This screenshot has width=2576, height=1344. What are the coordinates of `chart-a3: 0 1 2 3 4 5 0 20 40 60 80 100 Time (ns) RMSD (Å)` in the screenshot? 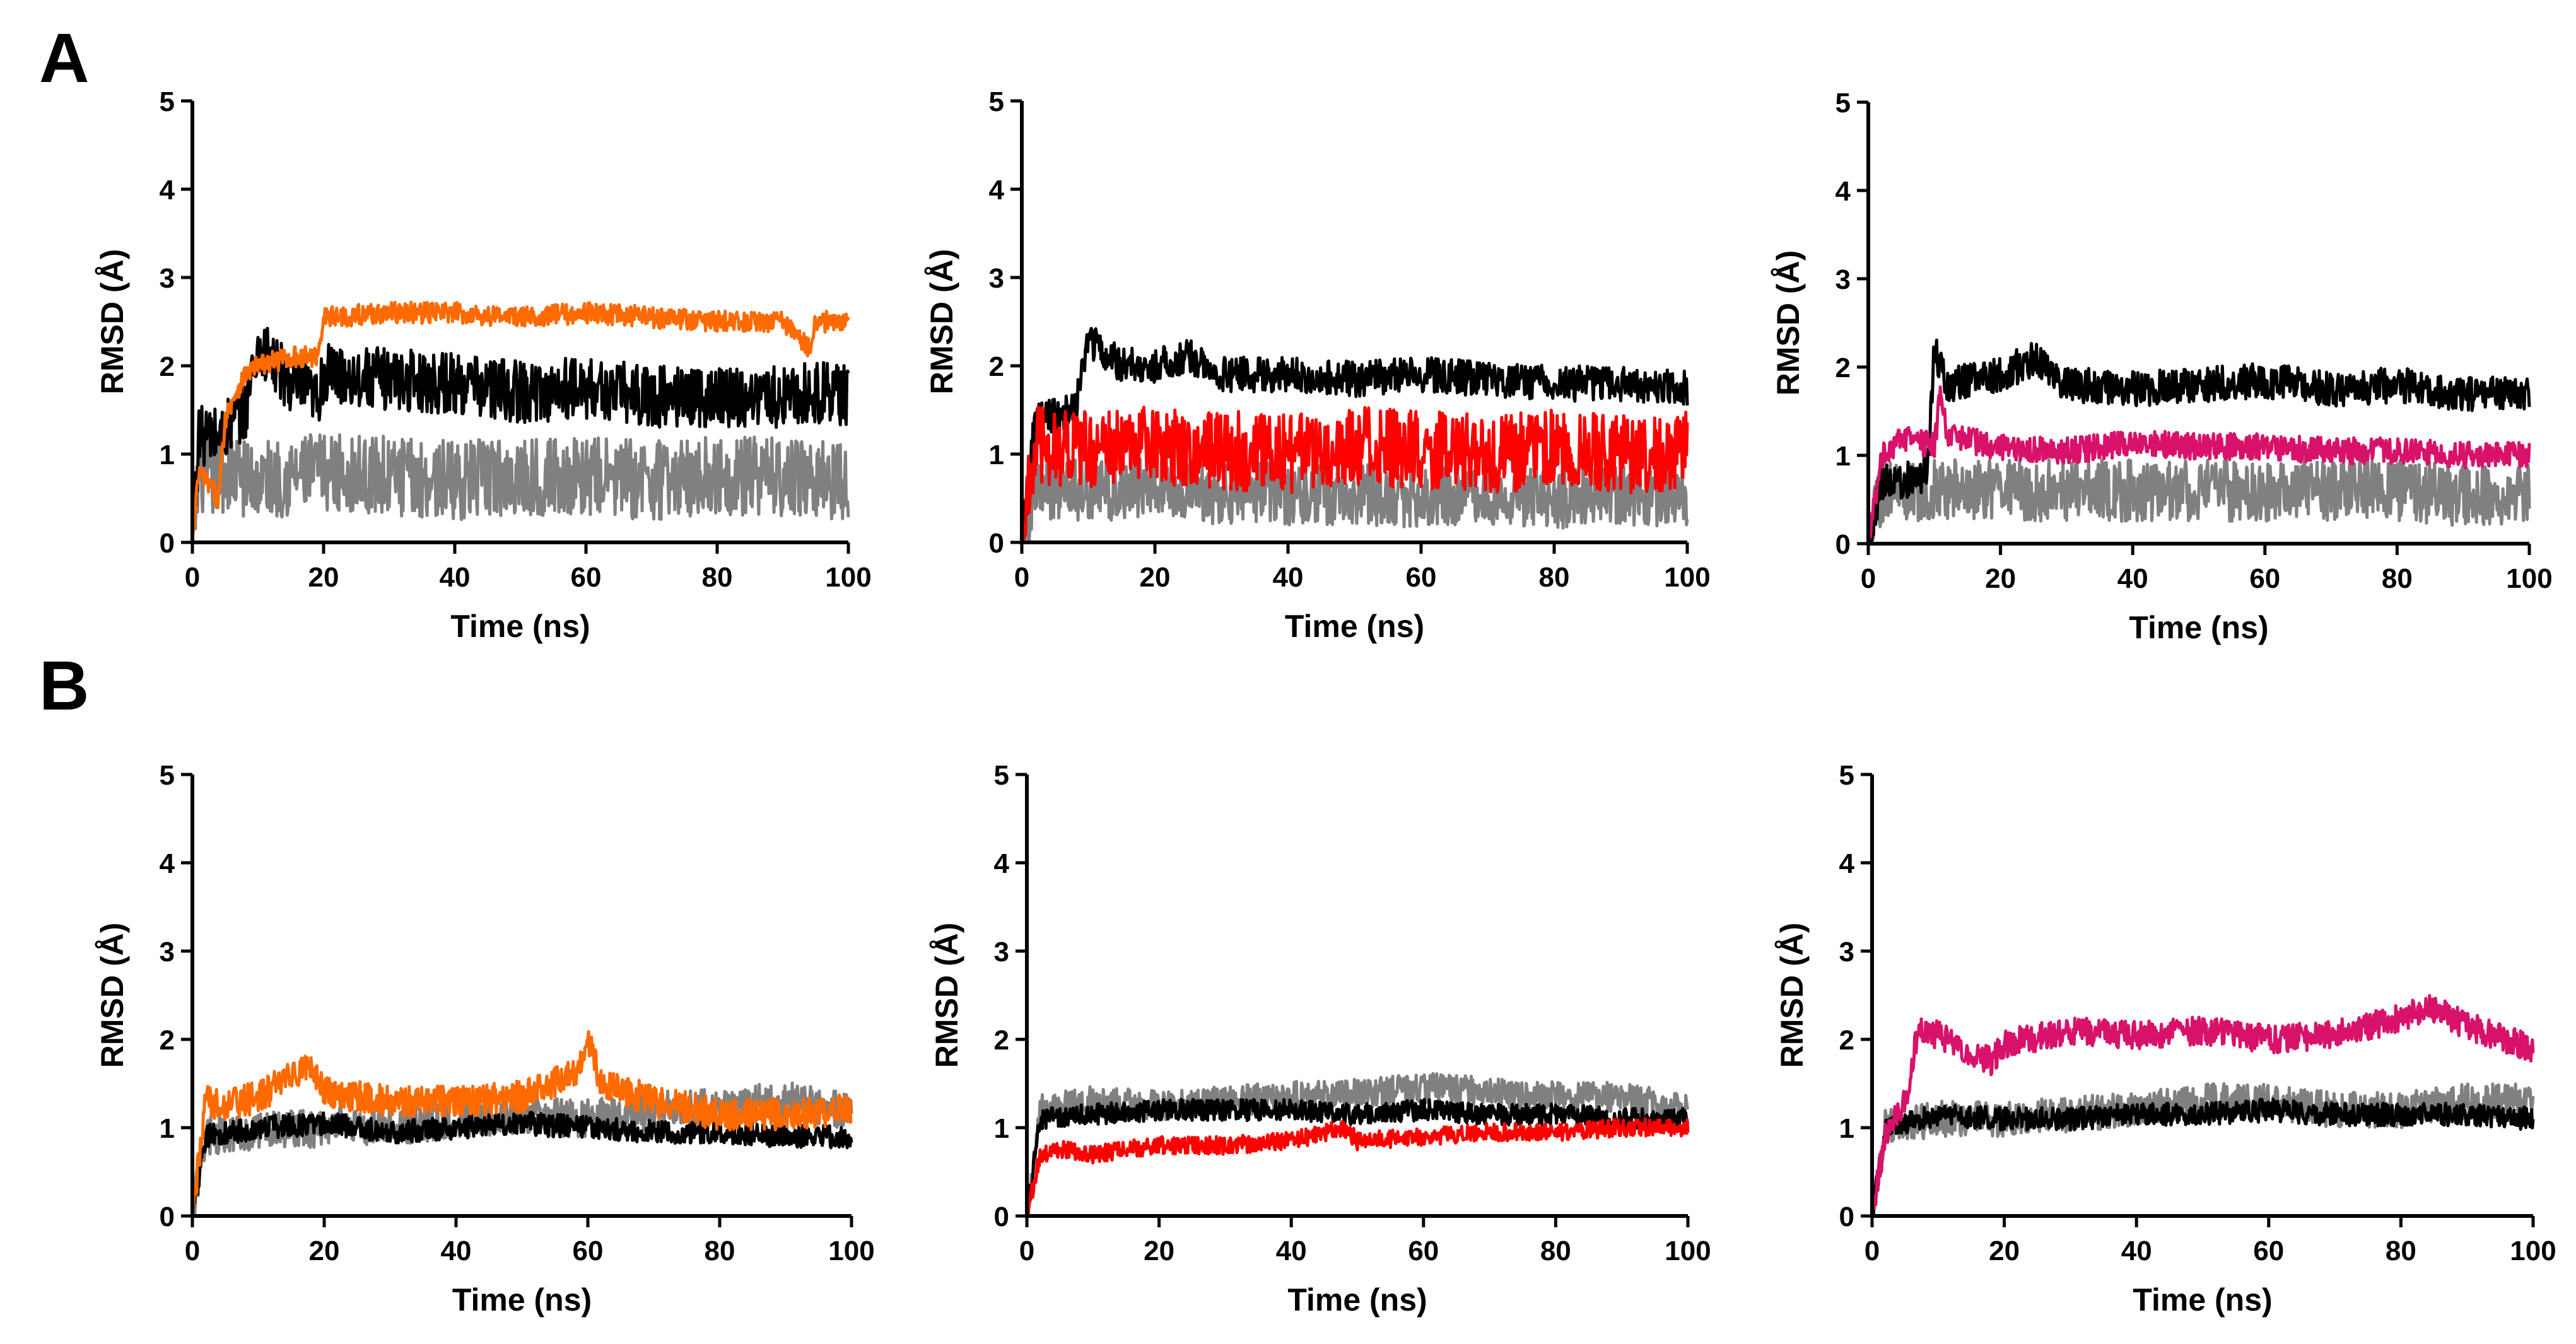 It's located at (2162, 366).